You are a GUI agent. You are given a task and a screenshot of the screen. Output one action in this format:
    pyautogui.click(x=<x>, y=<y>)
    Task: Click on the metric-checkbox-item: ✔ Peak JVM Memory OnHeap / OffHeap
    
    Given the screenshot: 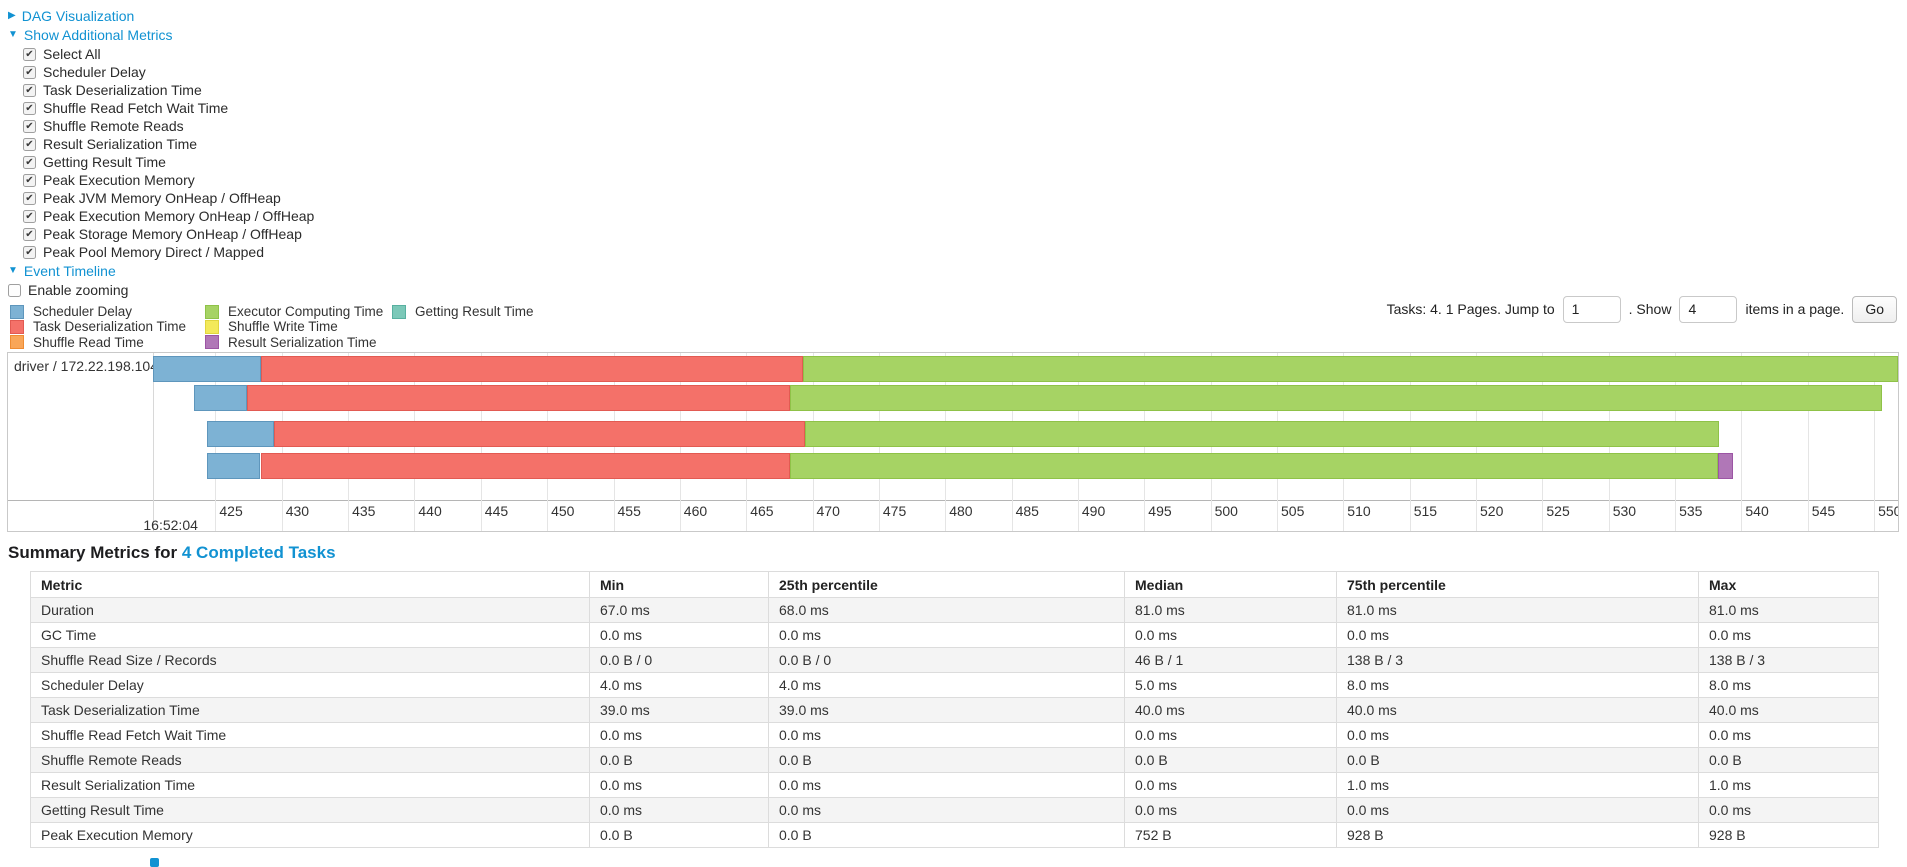 What is the action you would take?
    pyautogui.click(x=168, y=198)
    